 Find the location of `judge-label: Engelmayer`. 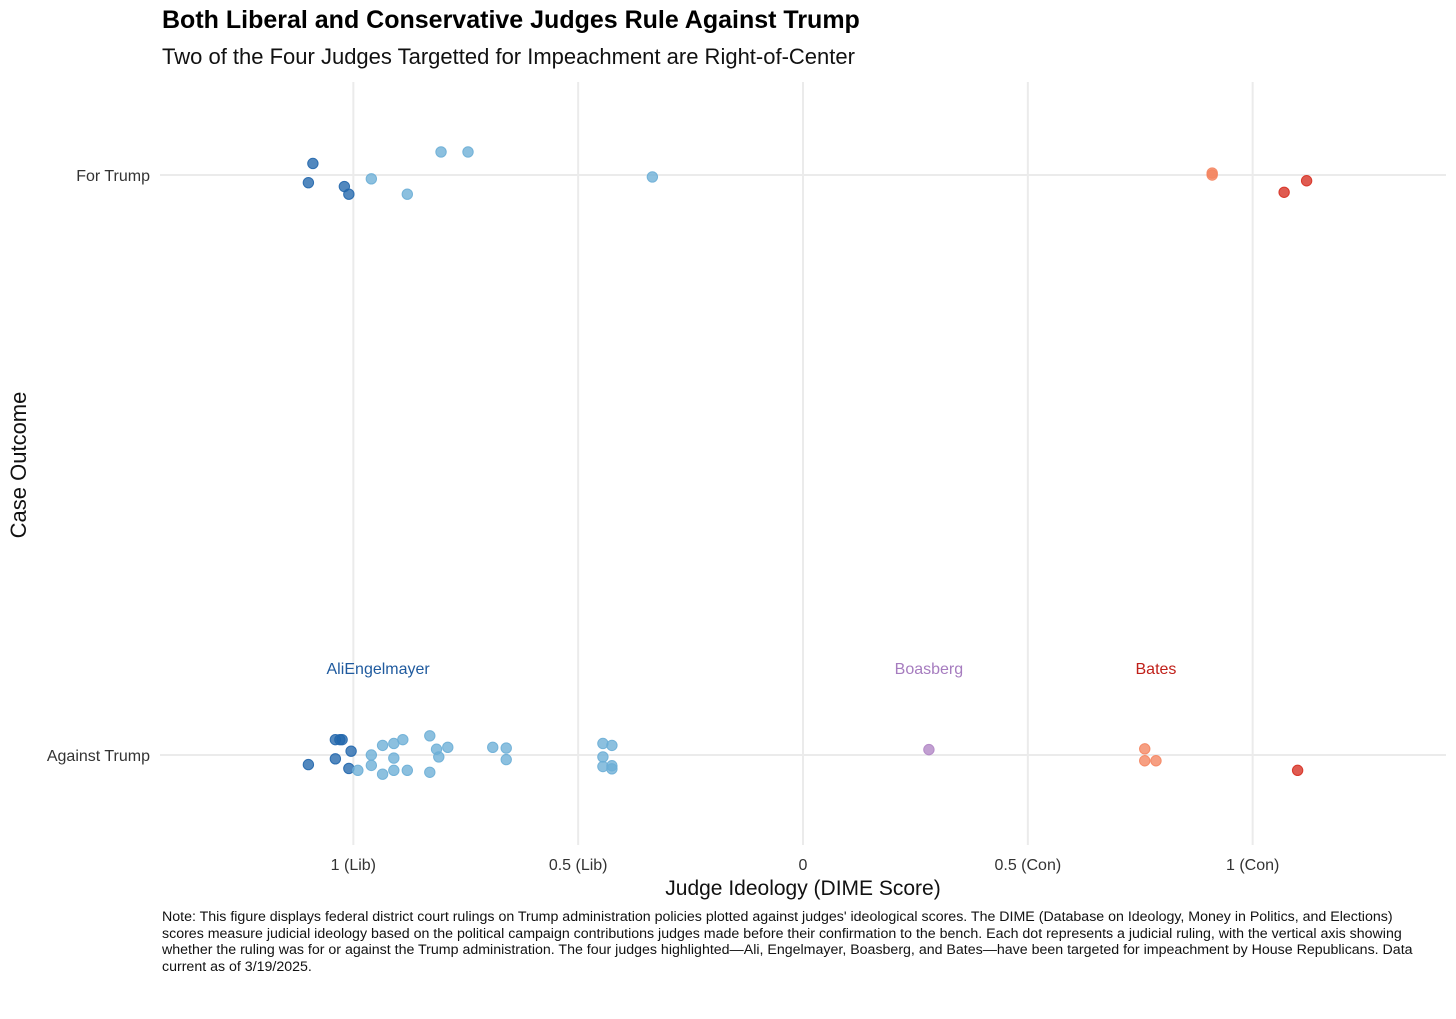

judge-label: Engelmayer is located at coordinates (387, 669).